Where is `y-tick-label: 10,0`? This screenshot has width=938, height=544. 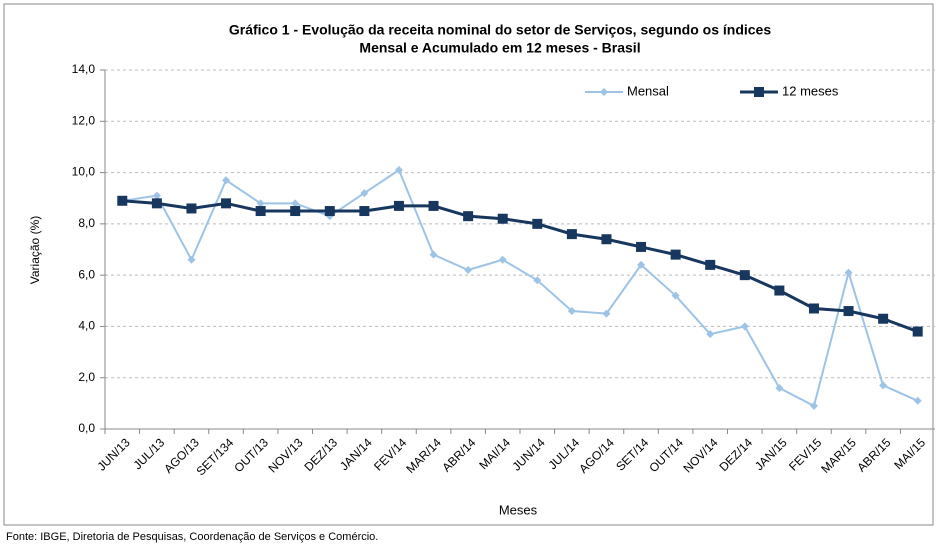 y-tick-label: 10,0 is located at coordinates (84, 172).